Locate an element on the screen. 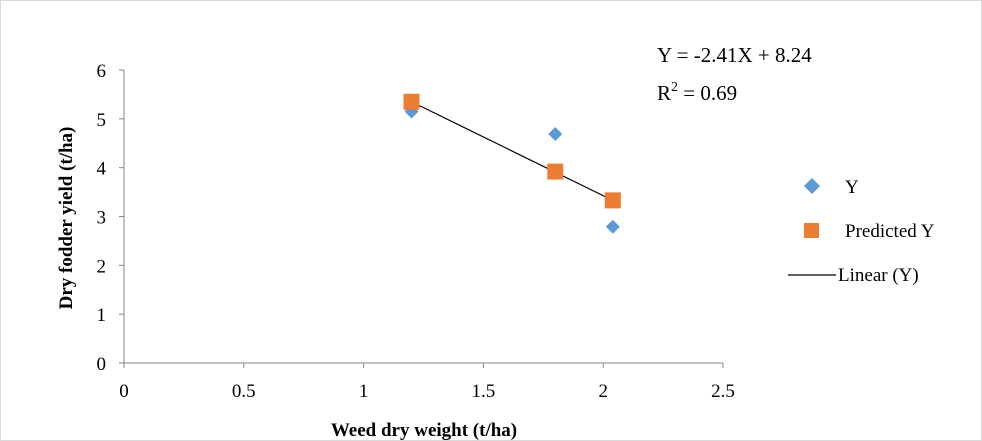  legend: Y Predicted Y Linear (Y) is located at coordinates (861, 231).